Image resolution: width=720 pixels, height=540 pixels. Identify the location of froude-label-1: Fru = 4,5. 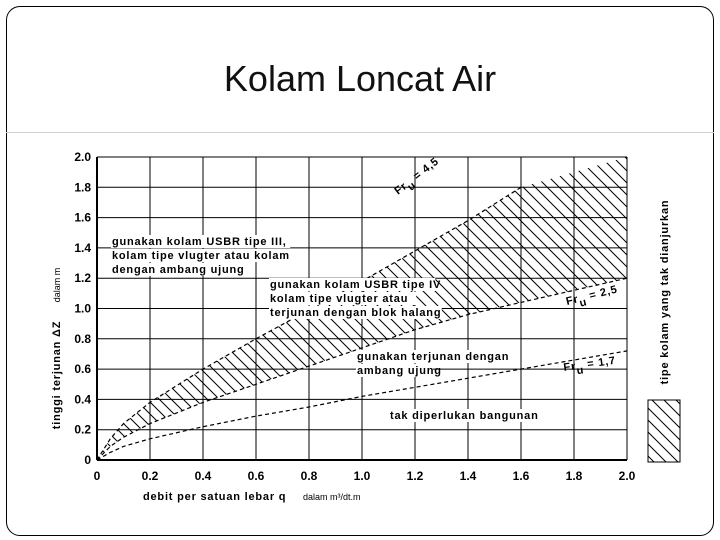
(418, 178).